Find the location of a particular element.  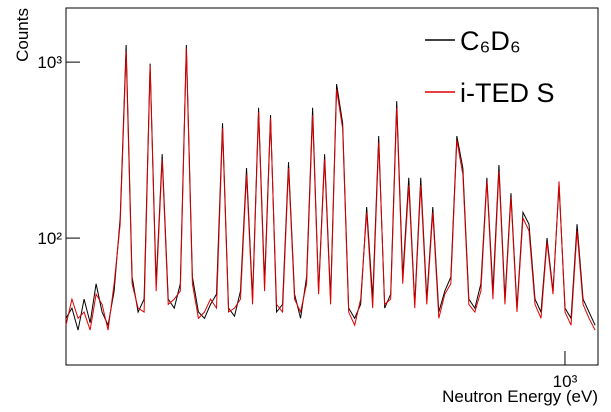

x-tick-label: 10³ is located at coordinates (565, 381).